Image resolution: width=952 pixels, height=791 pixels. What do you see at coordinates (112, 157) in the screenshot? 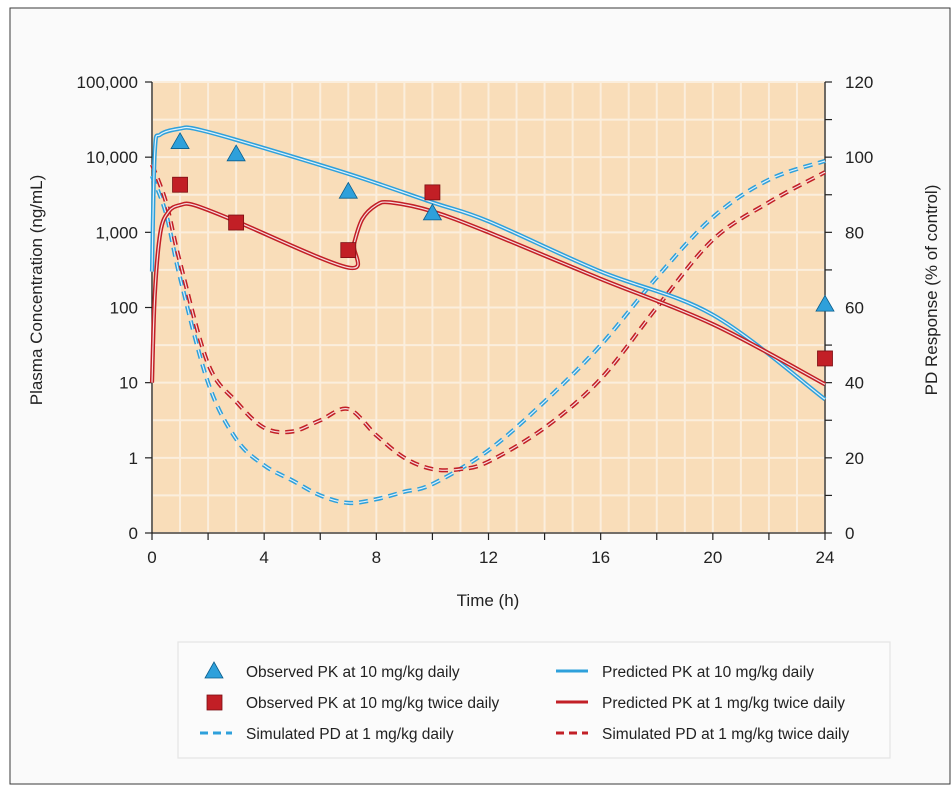
I see `y-left-tick-label: 10,000` at bounding box center [112, 157].